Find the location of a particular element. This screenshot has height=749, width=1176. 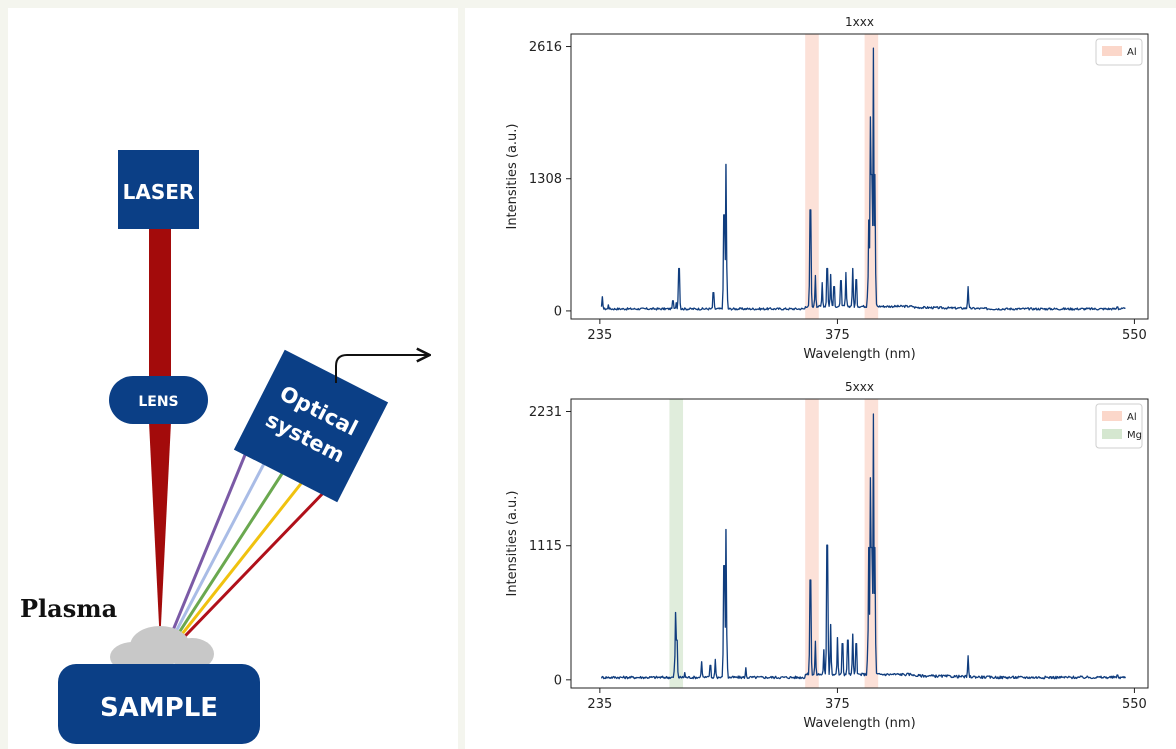

emission-ray-green is located at coordinates (223, 564).